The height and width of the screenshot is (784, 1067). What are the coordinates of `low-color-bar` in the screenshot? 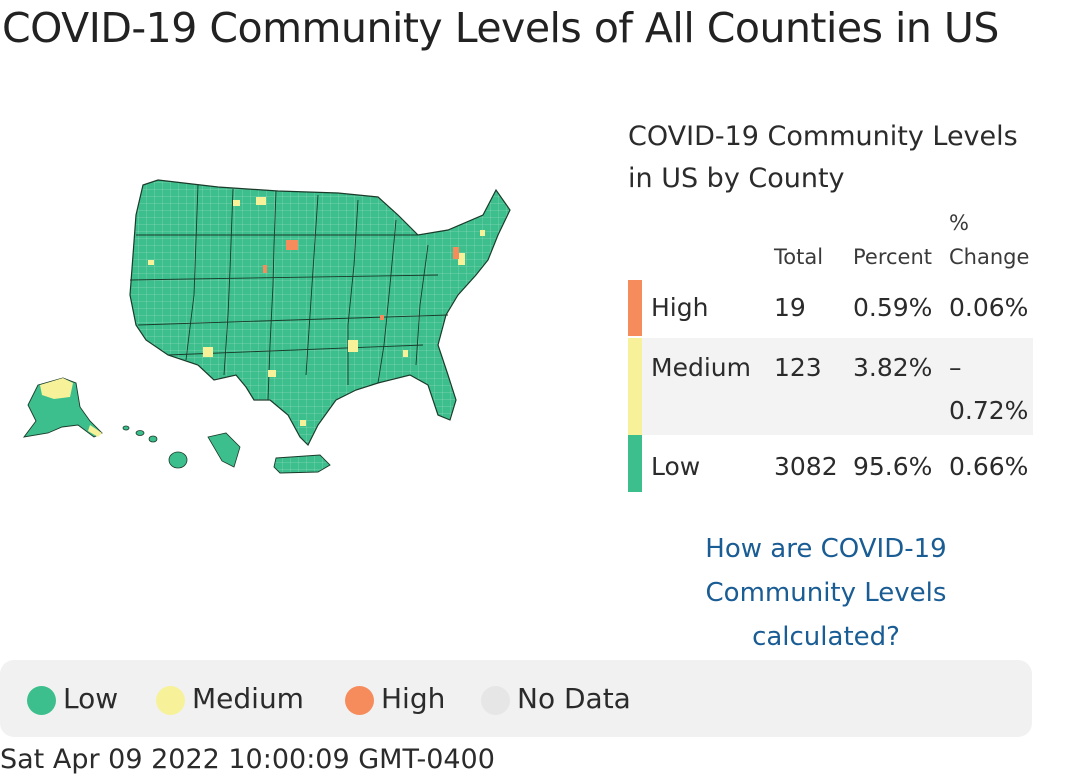 It's located at (635, 463).